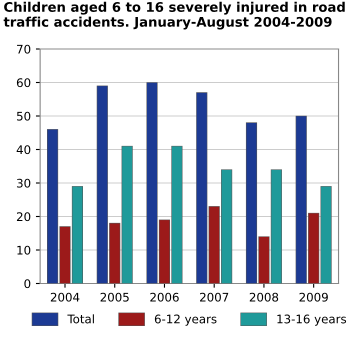 This screenshot has width=349, height=350. I want to click on legend-label: 13-16 years, so click(311, 320).